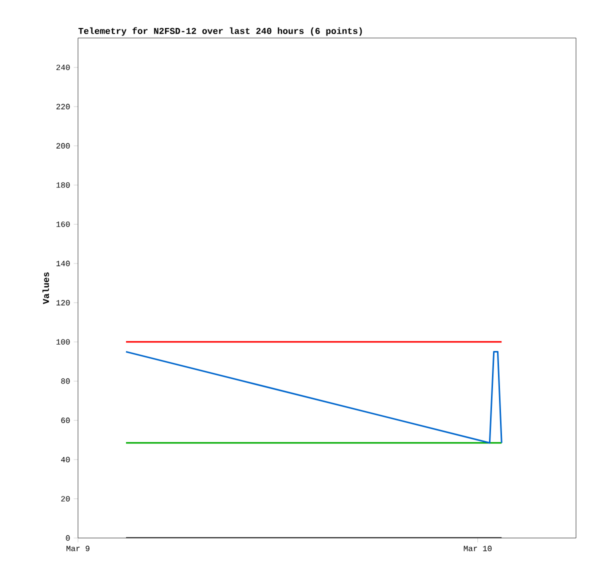 The width and height of the screenshot is (597, 579). Describe the element at coordinates (46, 288) in the screenshot. I see `y-axis-title: Values` at that location.